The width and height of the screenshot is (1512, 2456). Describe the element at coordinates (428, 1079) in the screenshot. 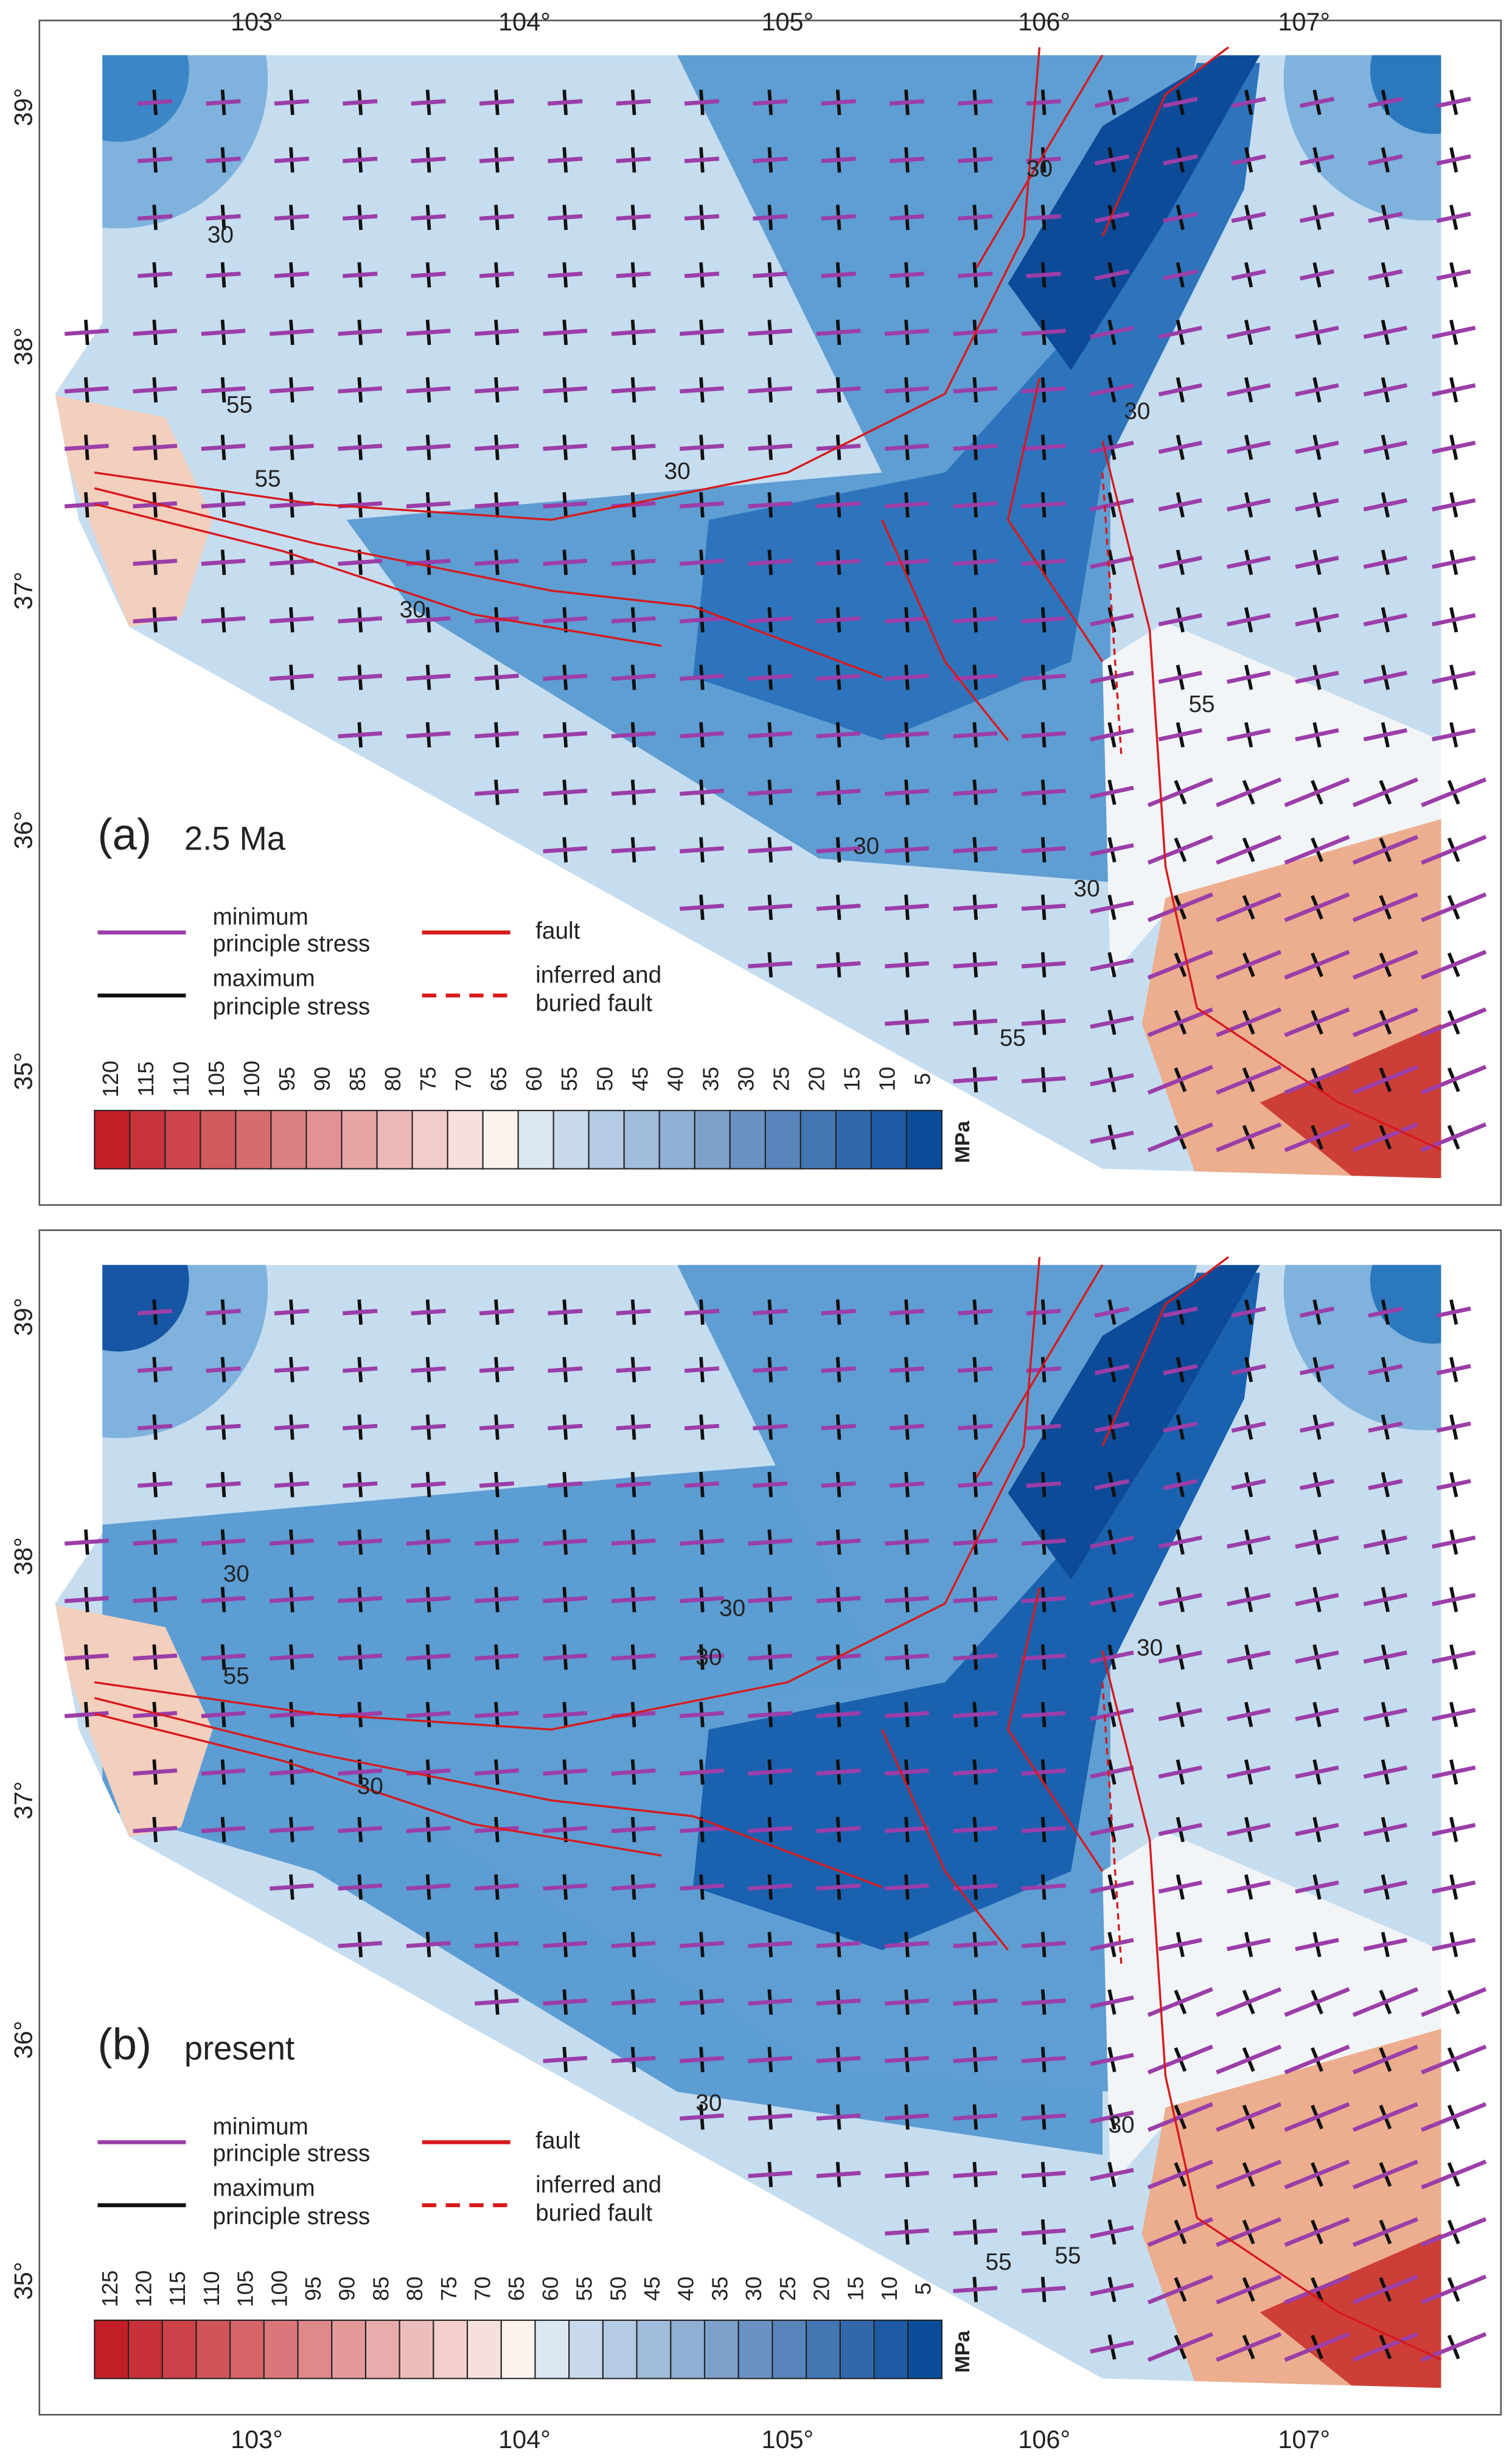

I see `colorbar-tick-label: 75` at that location.